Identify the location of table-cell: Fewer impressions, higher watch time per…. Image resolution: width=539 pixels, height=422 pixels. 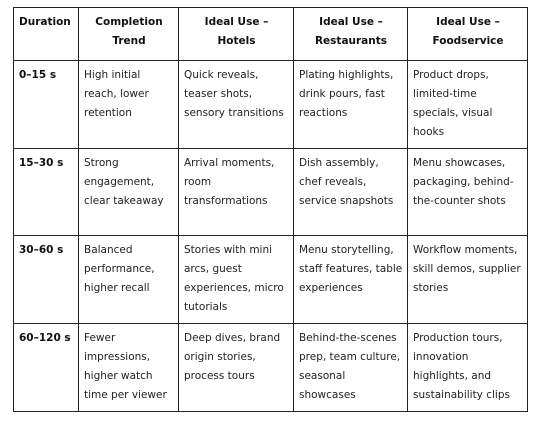
(128, 367).